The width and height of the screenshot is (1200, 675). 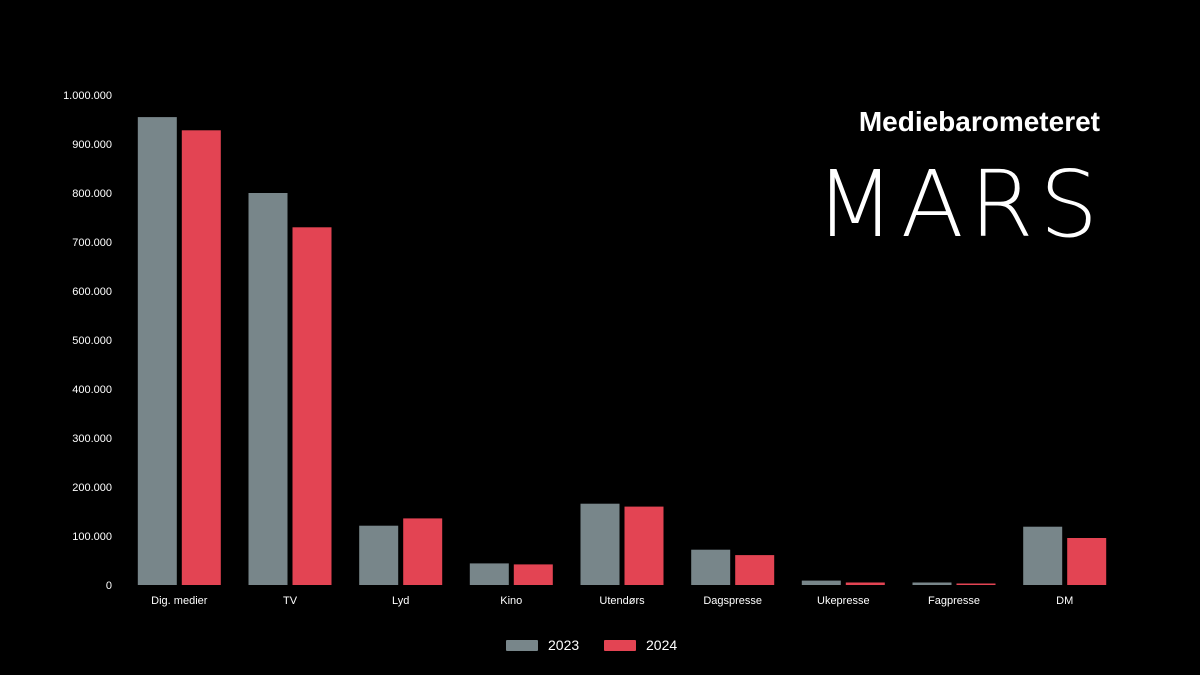 I want to click on x-tick-label: Lyd, so click(x=400, y=601).